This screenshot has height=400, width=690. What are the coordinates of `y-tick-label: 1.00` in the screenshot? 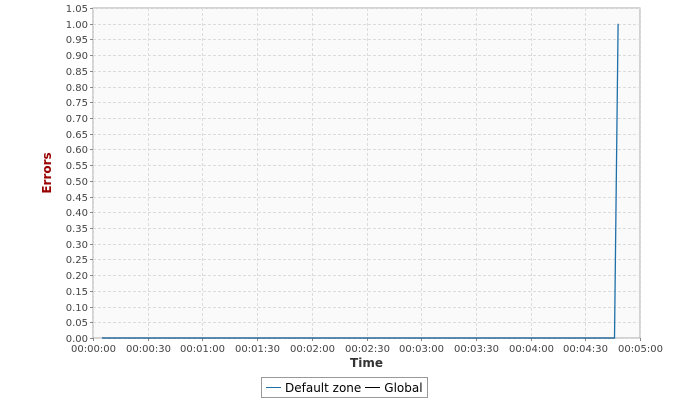 It's located at (77, 25).